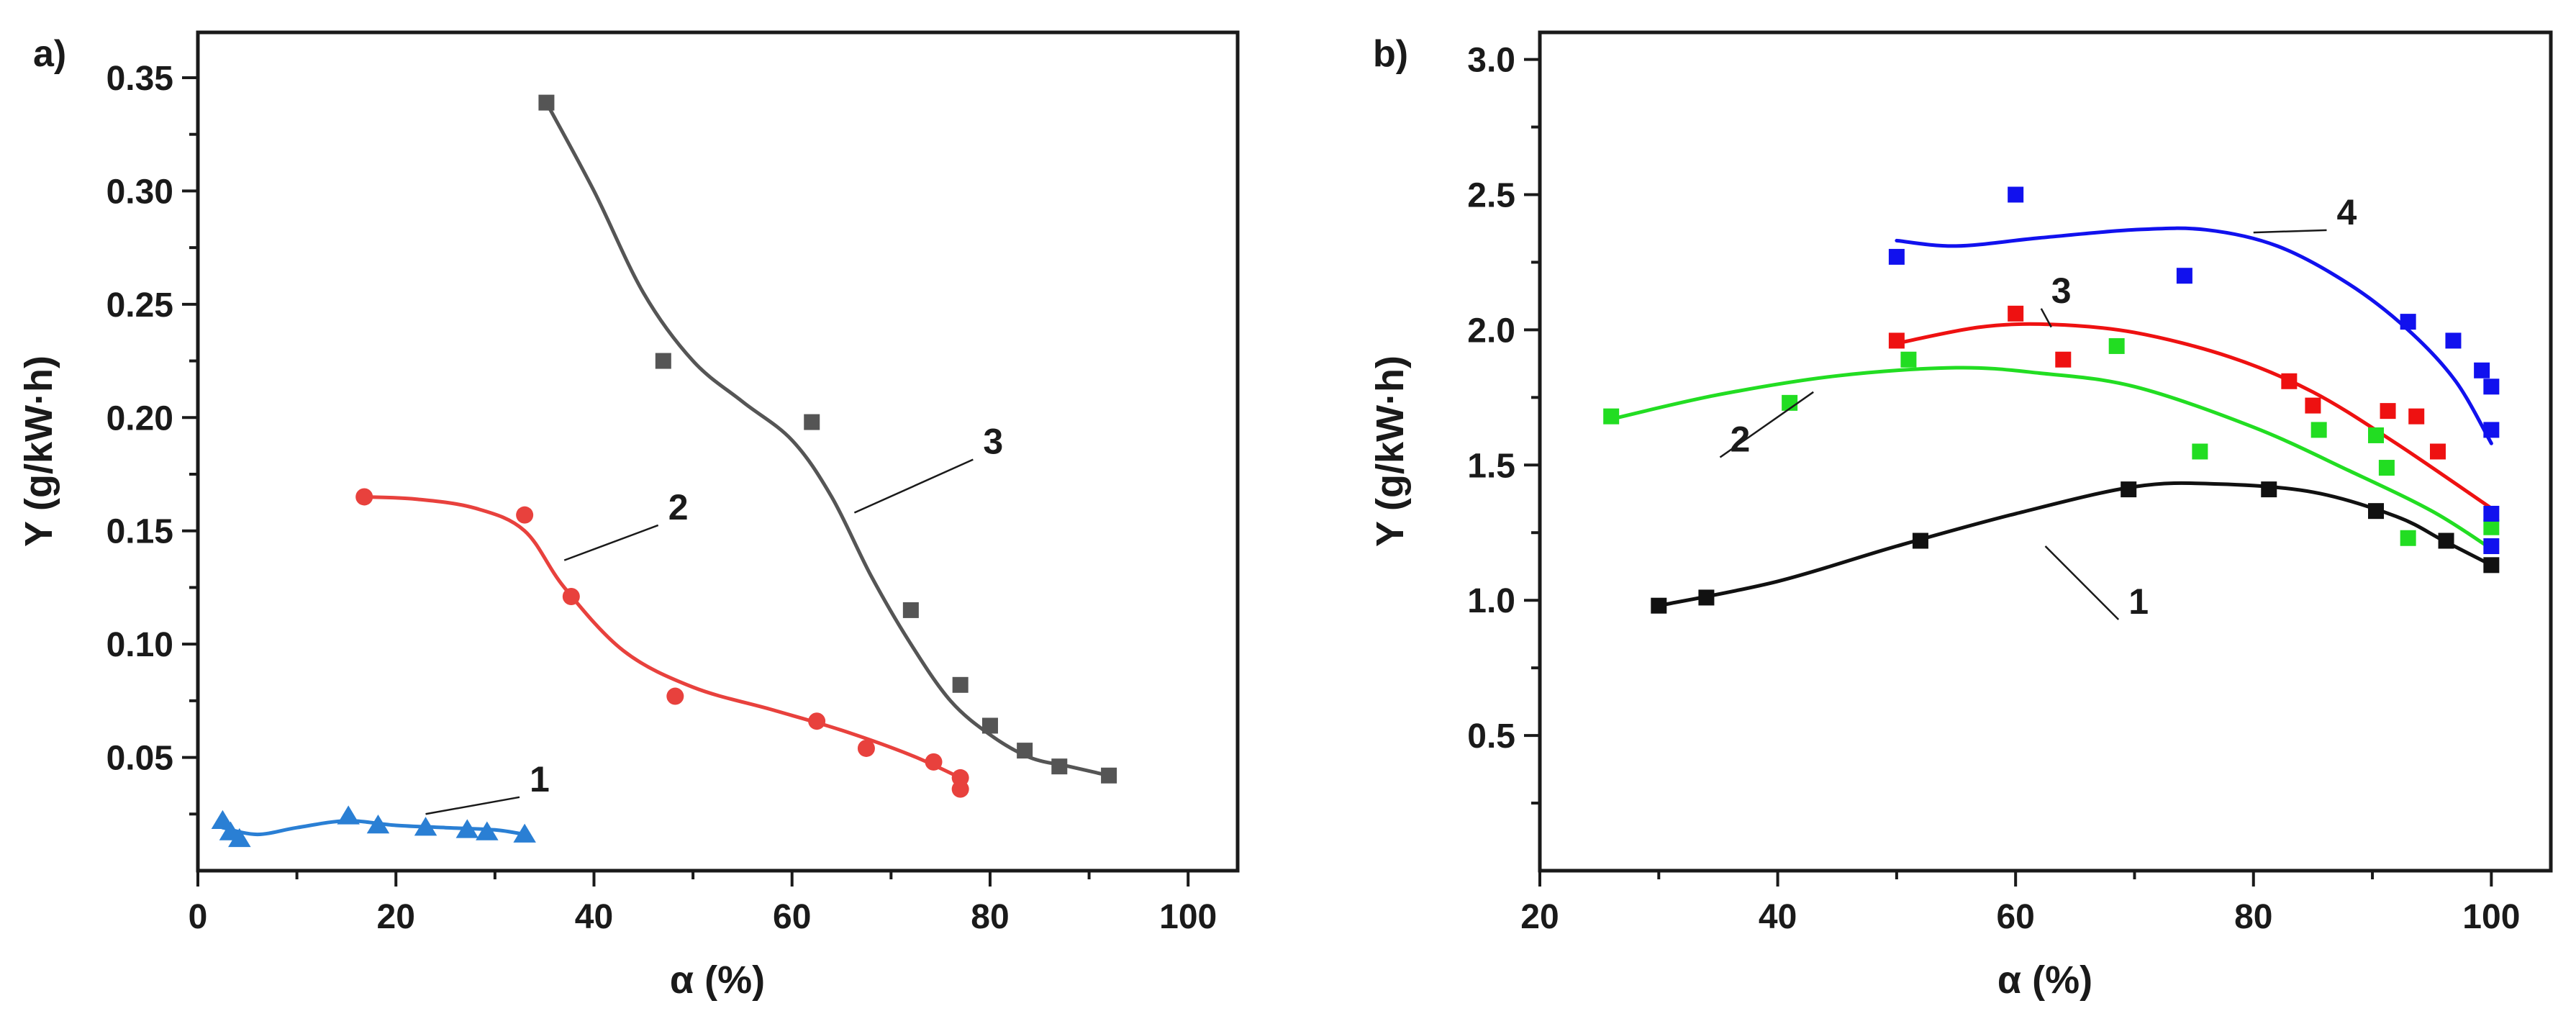  What do you see at coordinates (1778, 917) in the screenshot?
I see `x-tick-label: 40` at bounding box center [1778, 917].